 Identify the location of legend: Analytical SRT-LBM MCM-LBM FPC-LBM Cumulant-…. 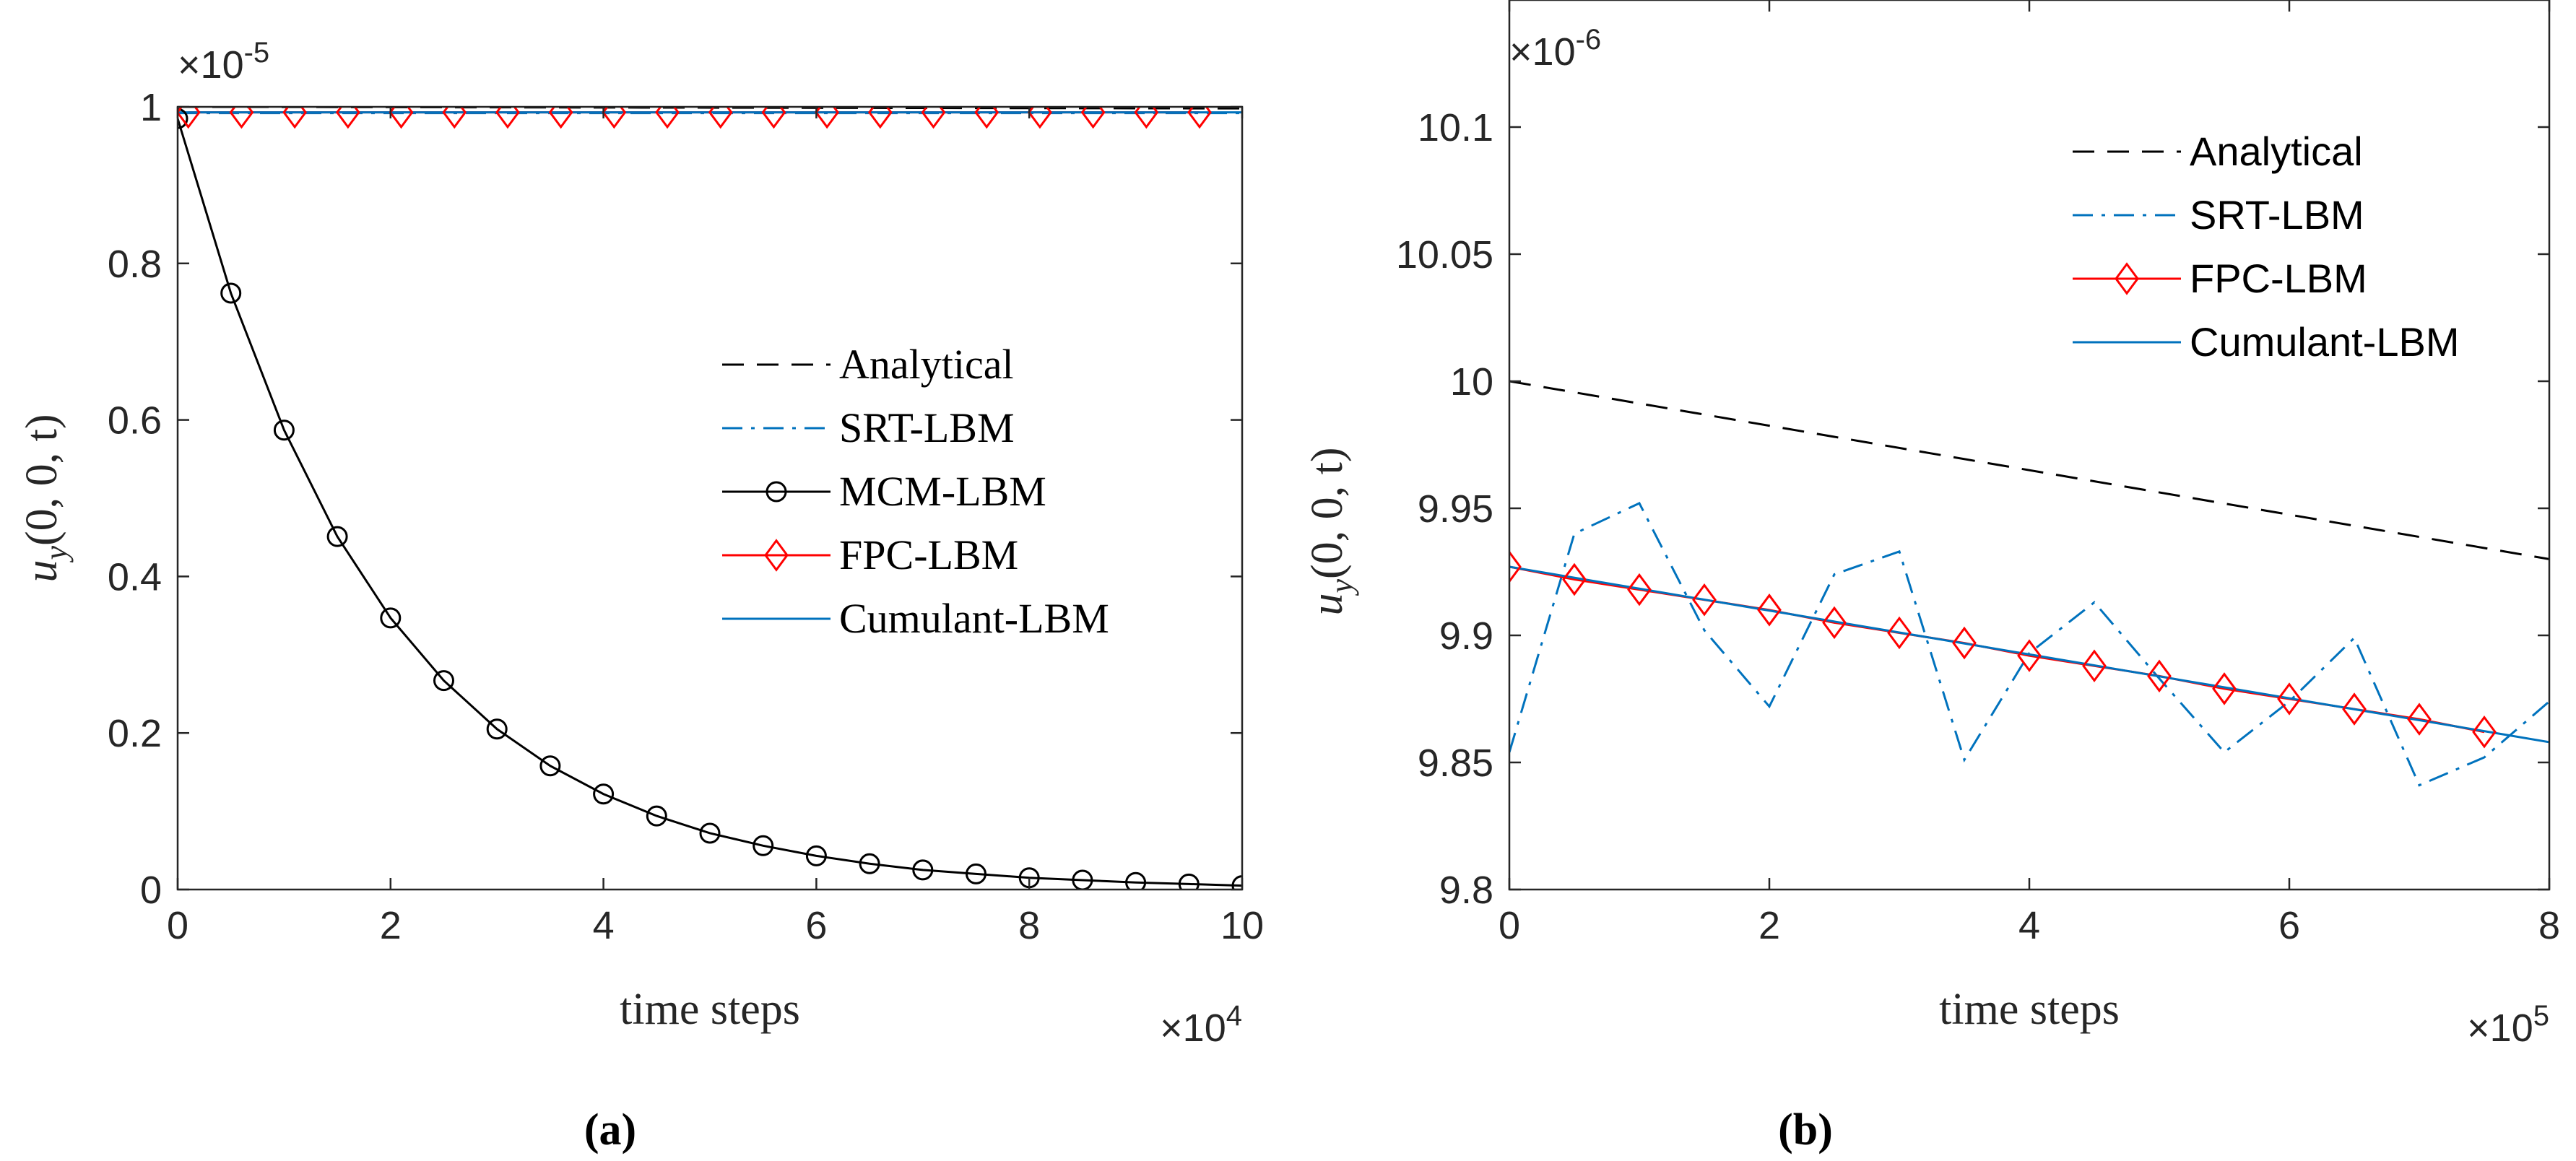
(915, 491).